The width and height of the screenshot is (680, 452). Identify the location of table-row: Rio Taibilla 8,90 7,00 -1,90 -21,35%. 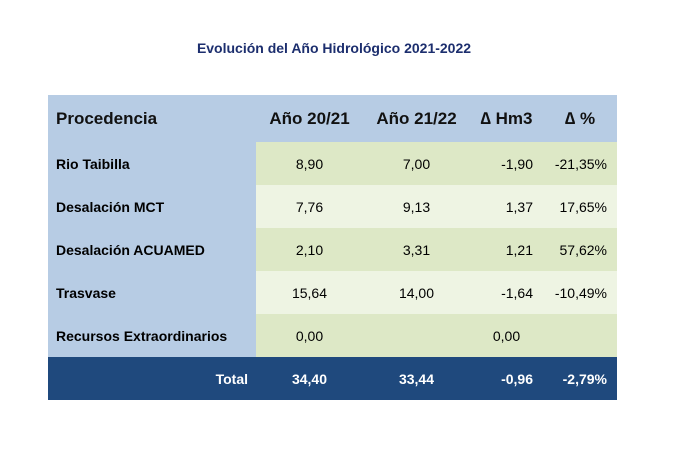
(332, 163).